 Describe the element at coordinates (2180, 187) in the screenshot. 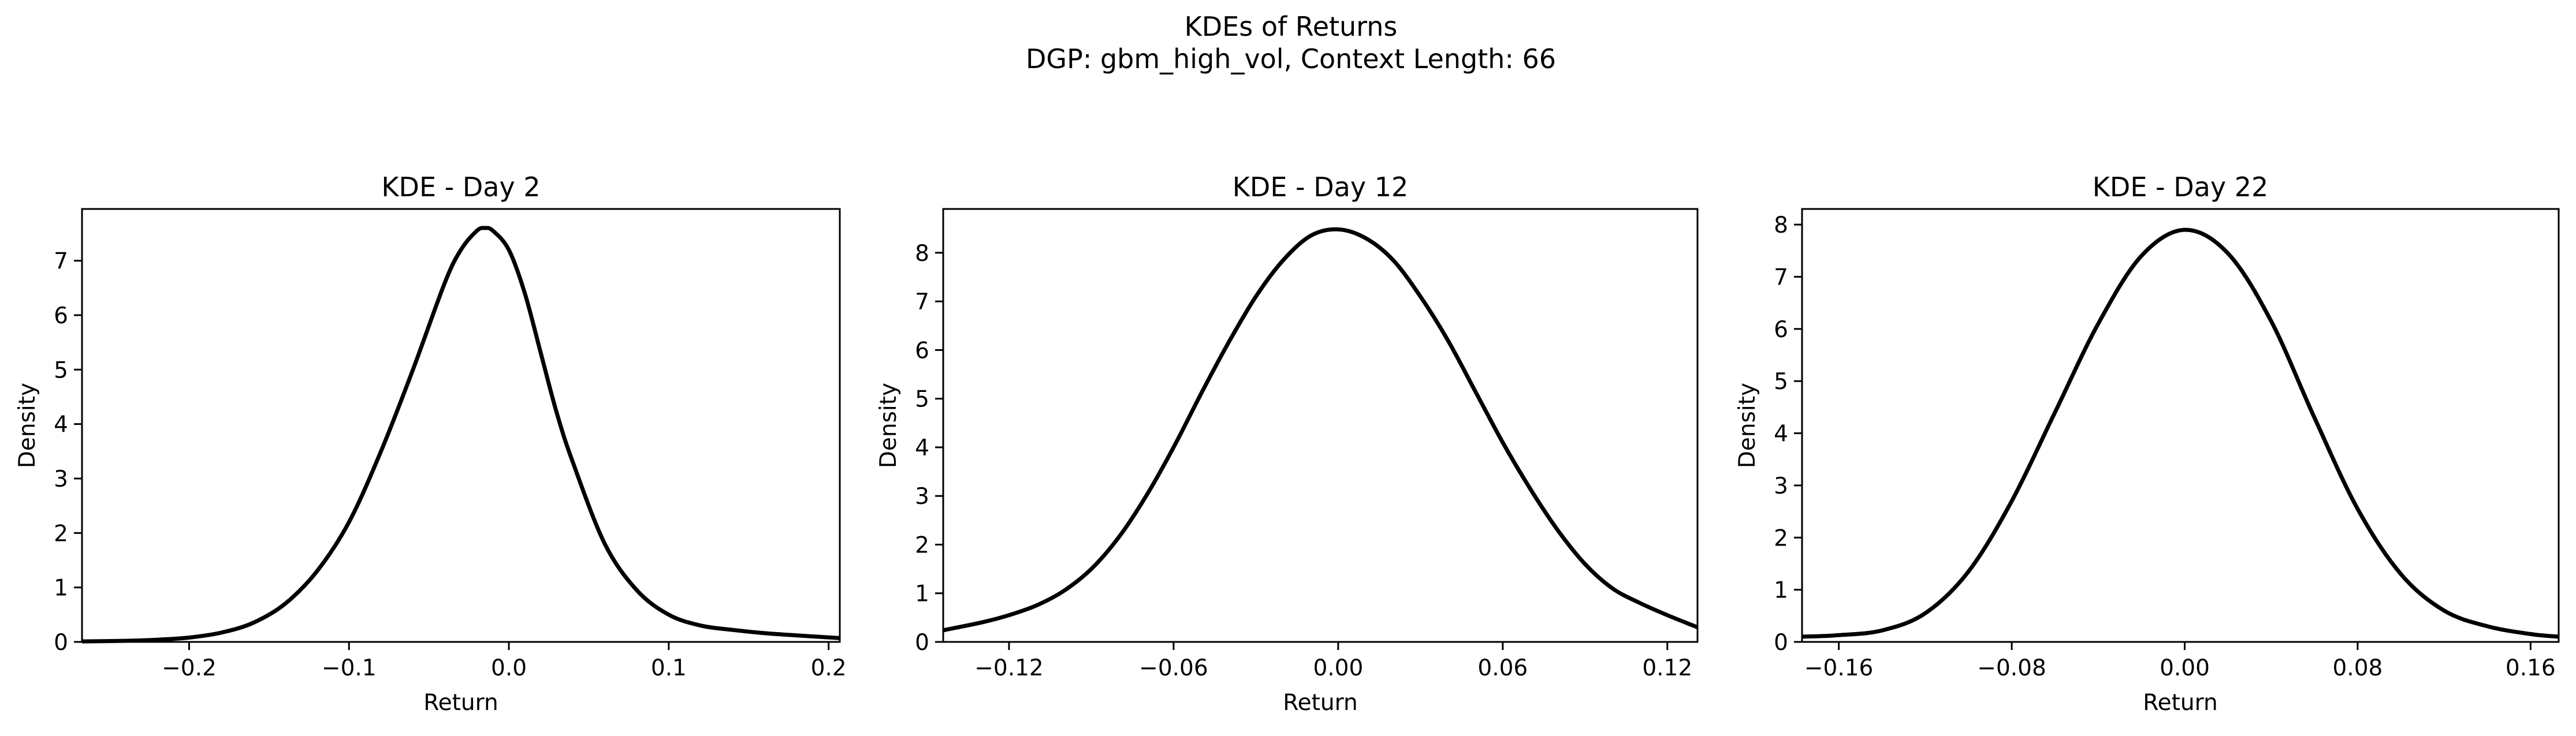

I see `subplot-title: KDE - Day 22` at that location.